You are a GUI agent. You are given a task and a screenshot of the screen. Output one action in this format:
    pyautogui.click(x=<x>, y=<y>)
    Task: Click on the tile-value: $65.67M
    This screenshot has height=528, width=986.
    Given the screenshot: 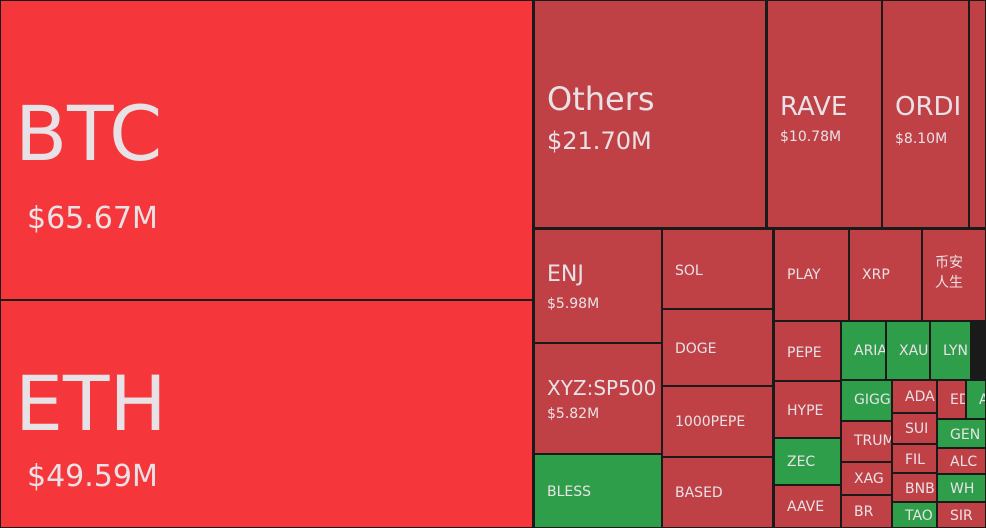 What is the action you would take?
    pyautogui.click(x=92, y=218)
    